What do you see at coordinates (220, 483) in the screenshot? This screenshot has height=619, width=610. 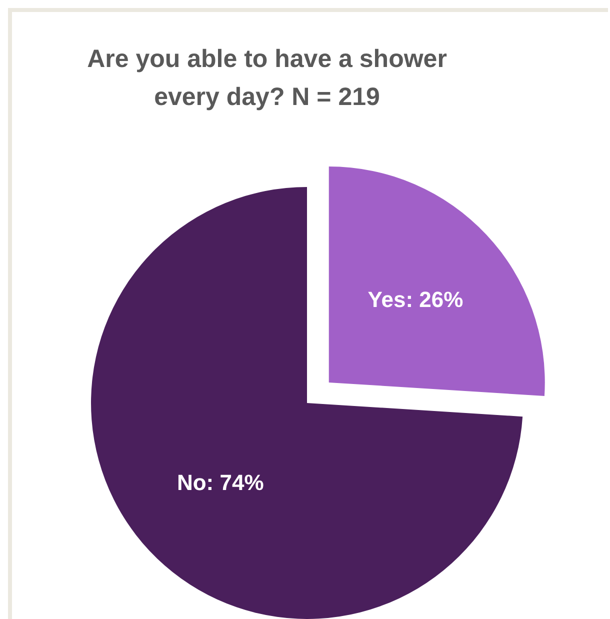 I see `slice-label: No: 74%` at bounding box center [220, 483].